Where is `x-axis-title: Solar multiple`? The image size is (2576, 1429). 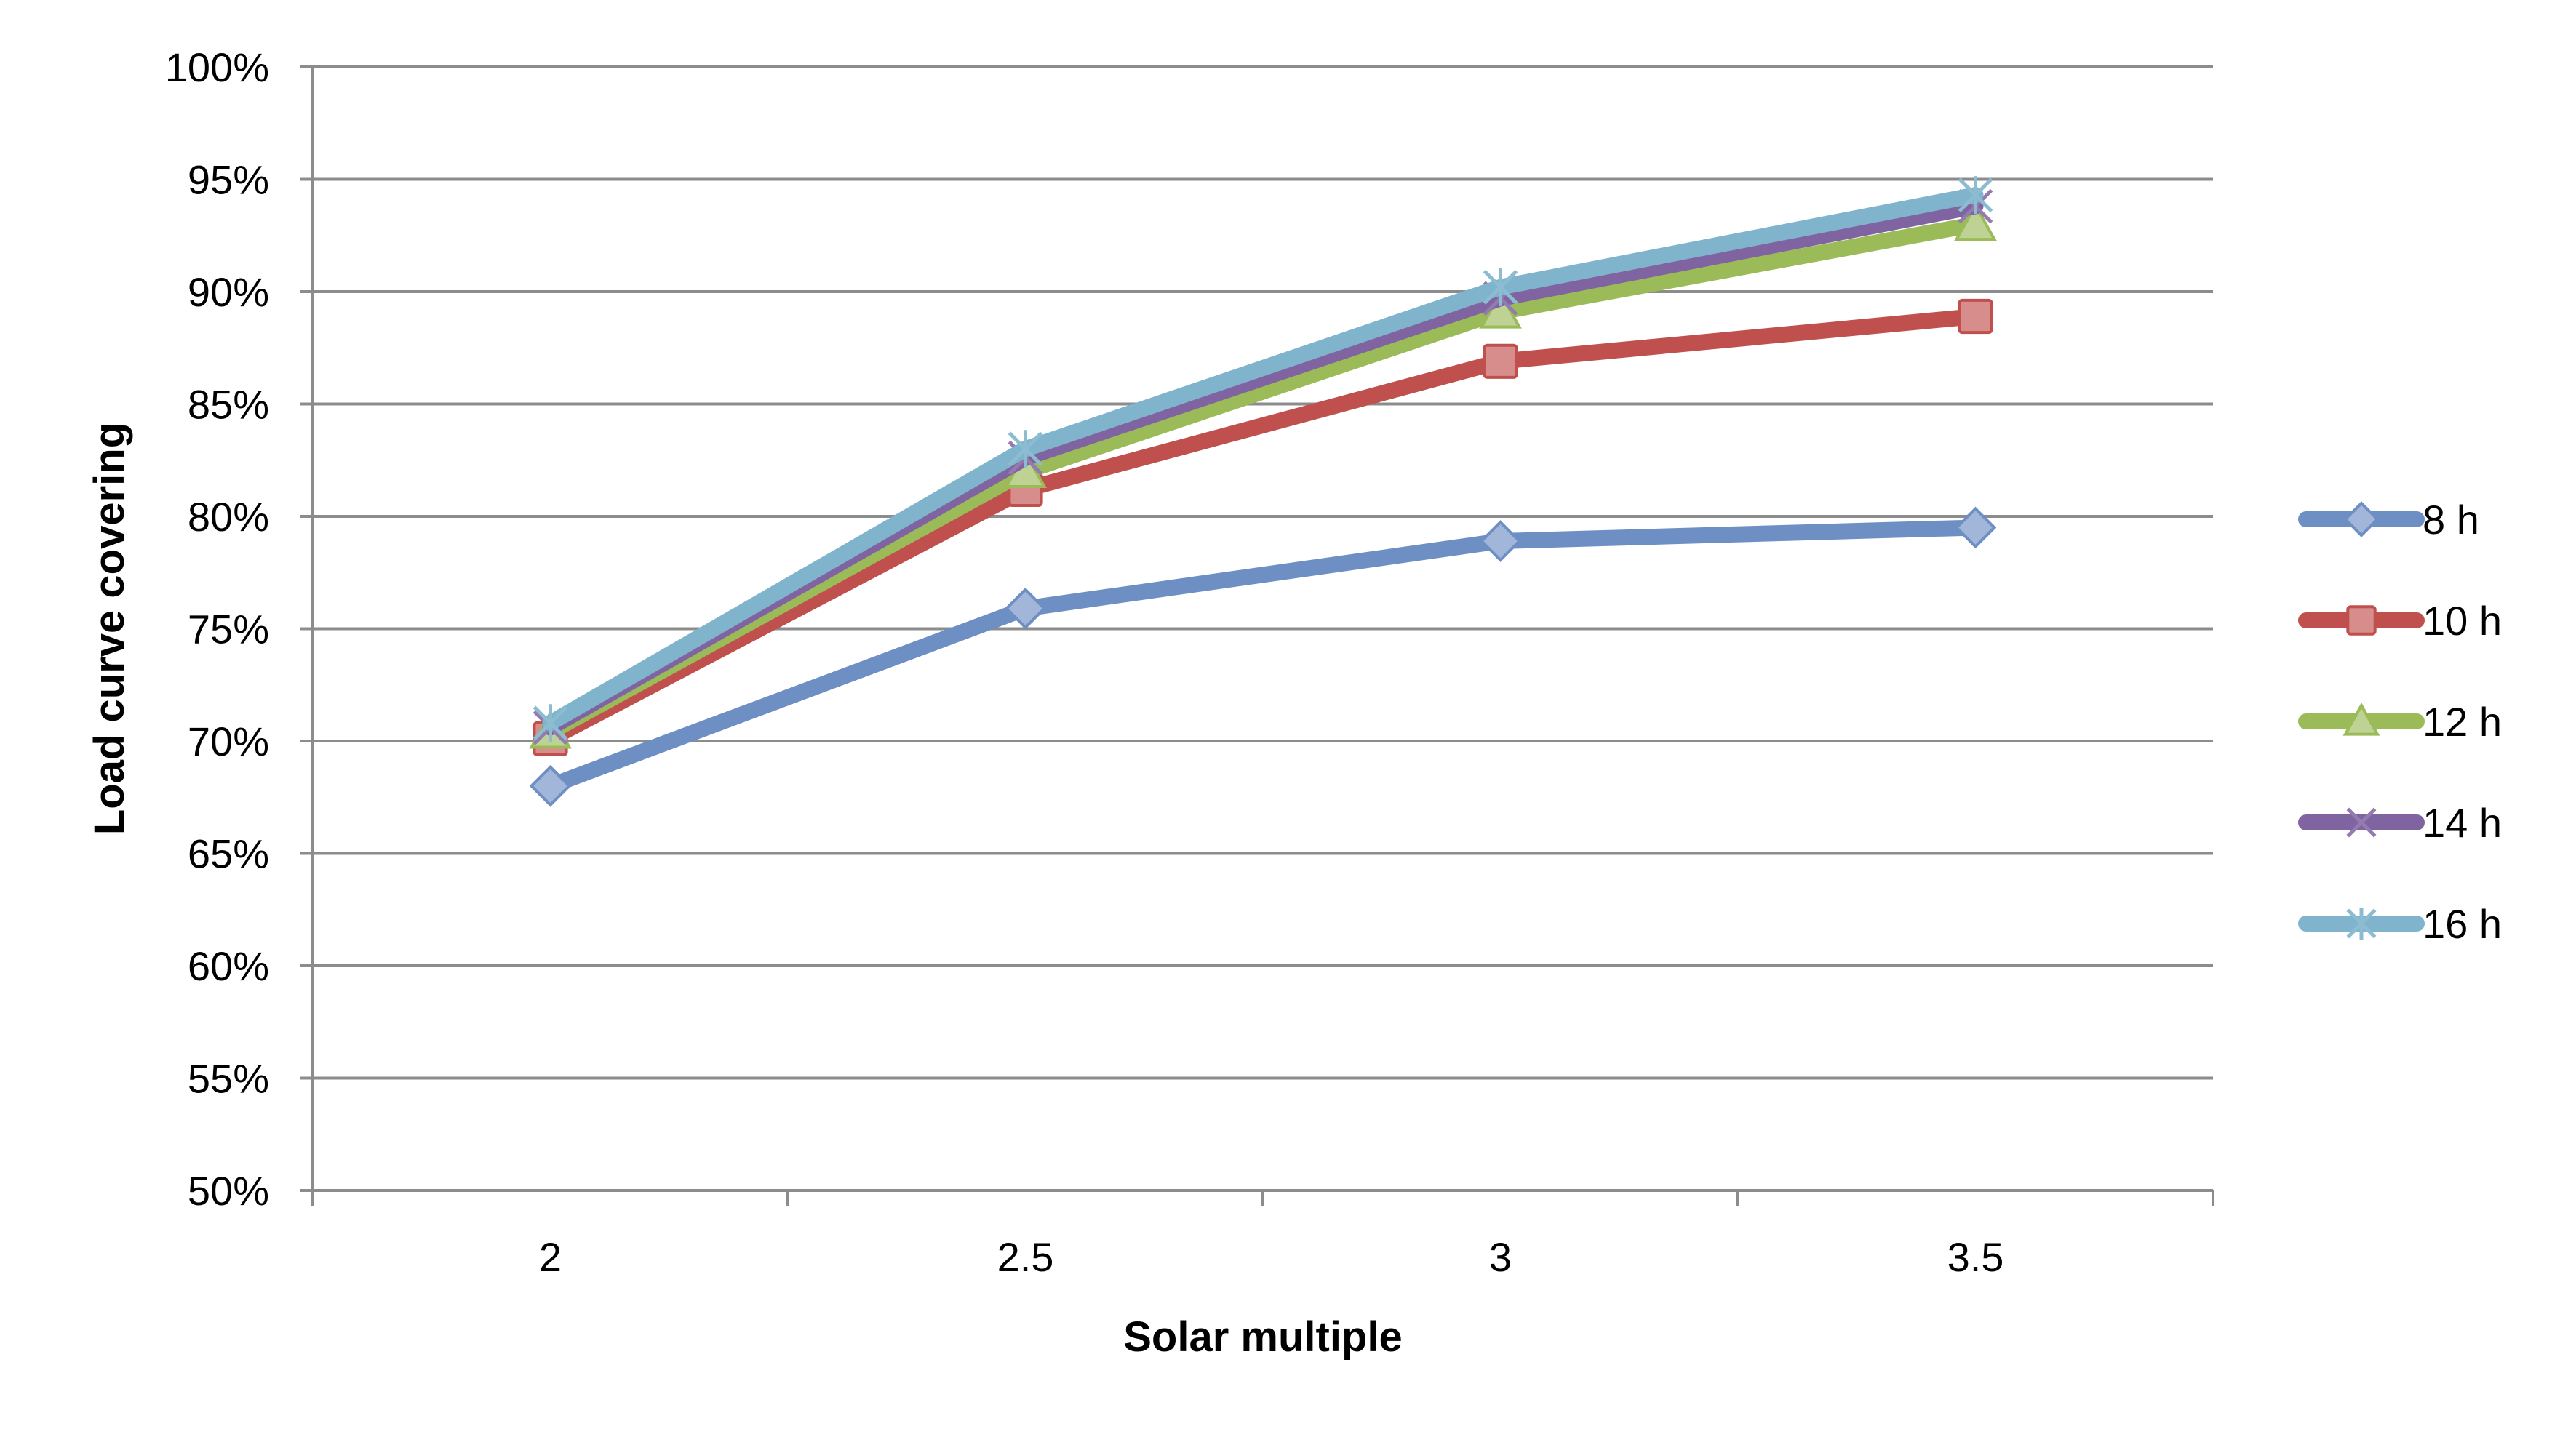 x-axis-title: Solar multiple is located at coordinates (1263, 1337).